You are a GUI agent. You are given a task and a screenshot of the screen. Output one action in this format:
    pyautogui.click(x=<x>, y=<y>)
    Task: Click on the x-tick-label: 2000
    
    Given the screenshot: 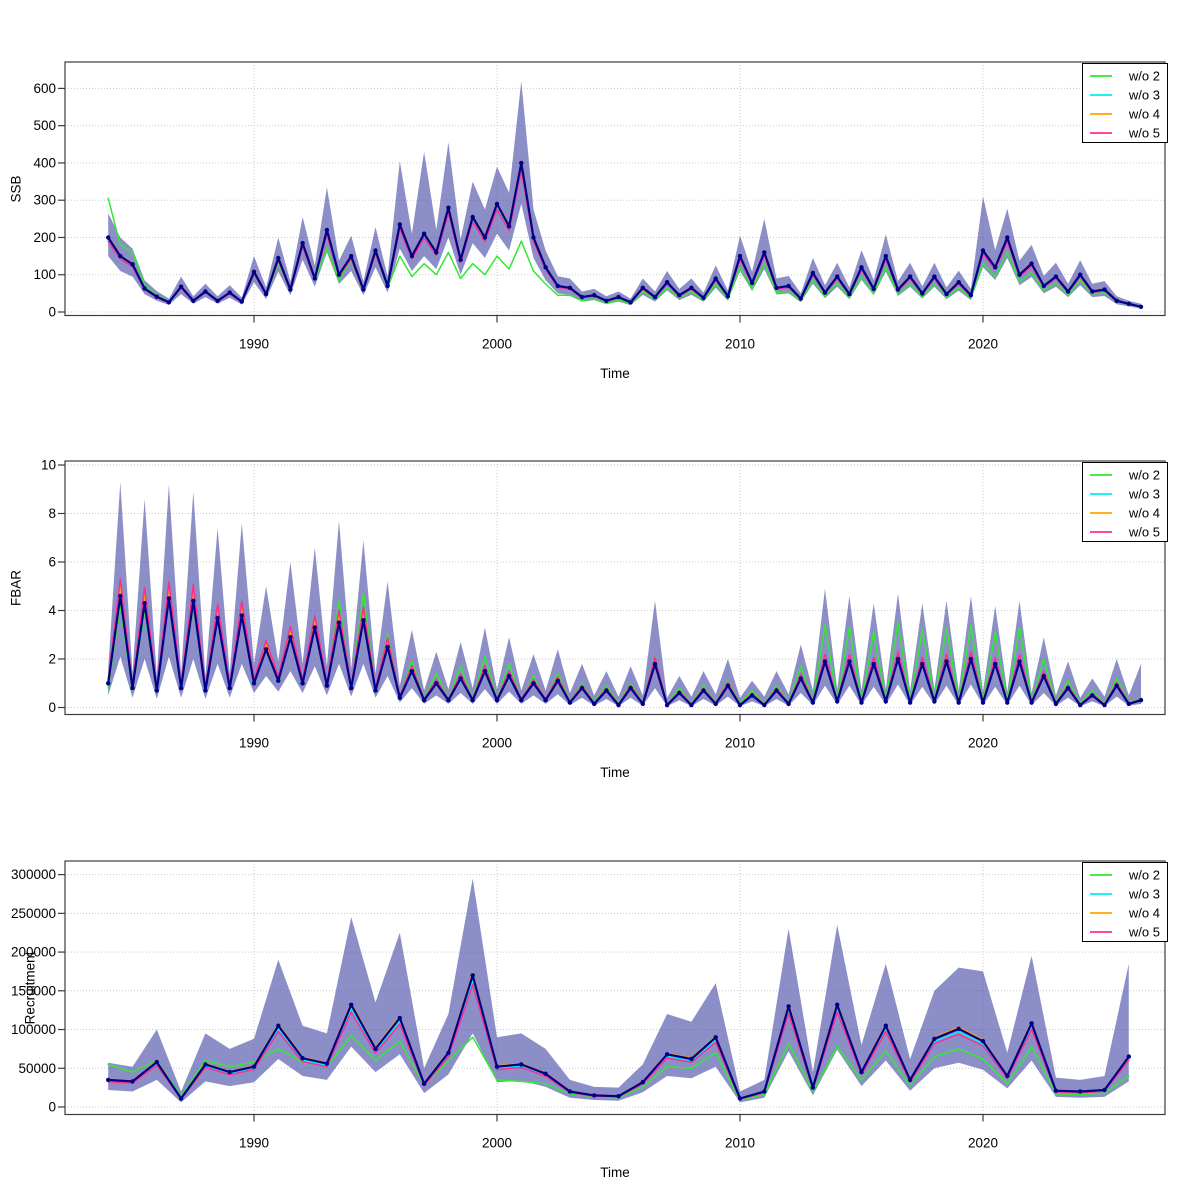 What is the action you would take?
    pyautogui.click(x=497, y=743)
    